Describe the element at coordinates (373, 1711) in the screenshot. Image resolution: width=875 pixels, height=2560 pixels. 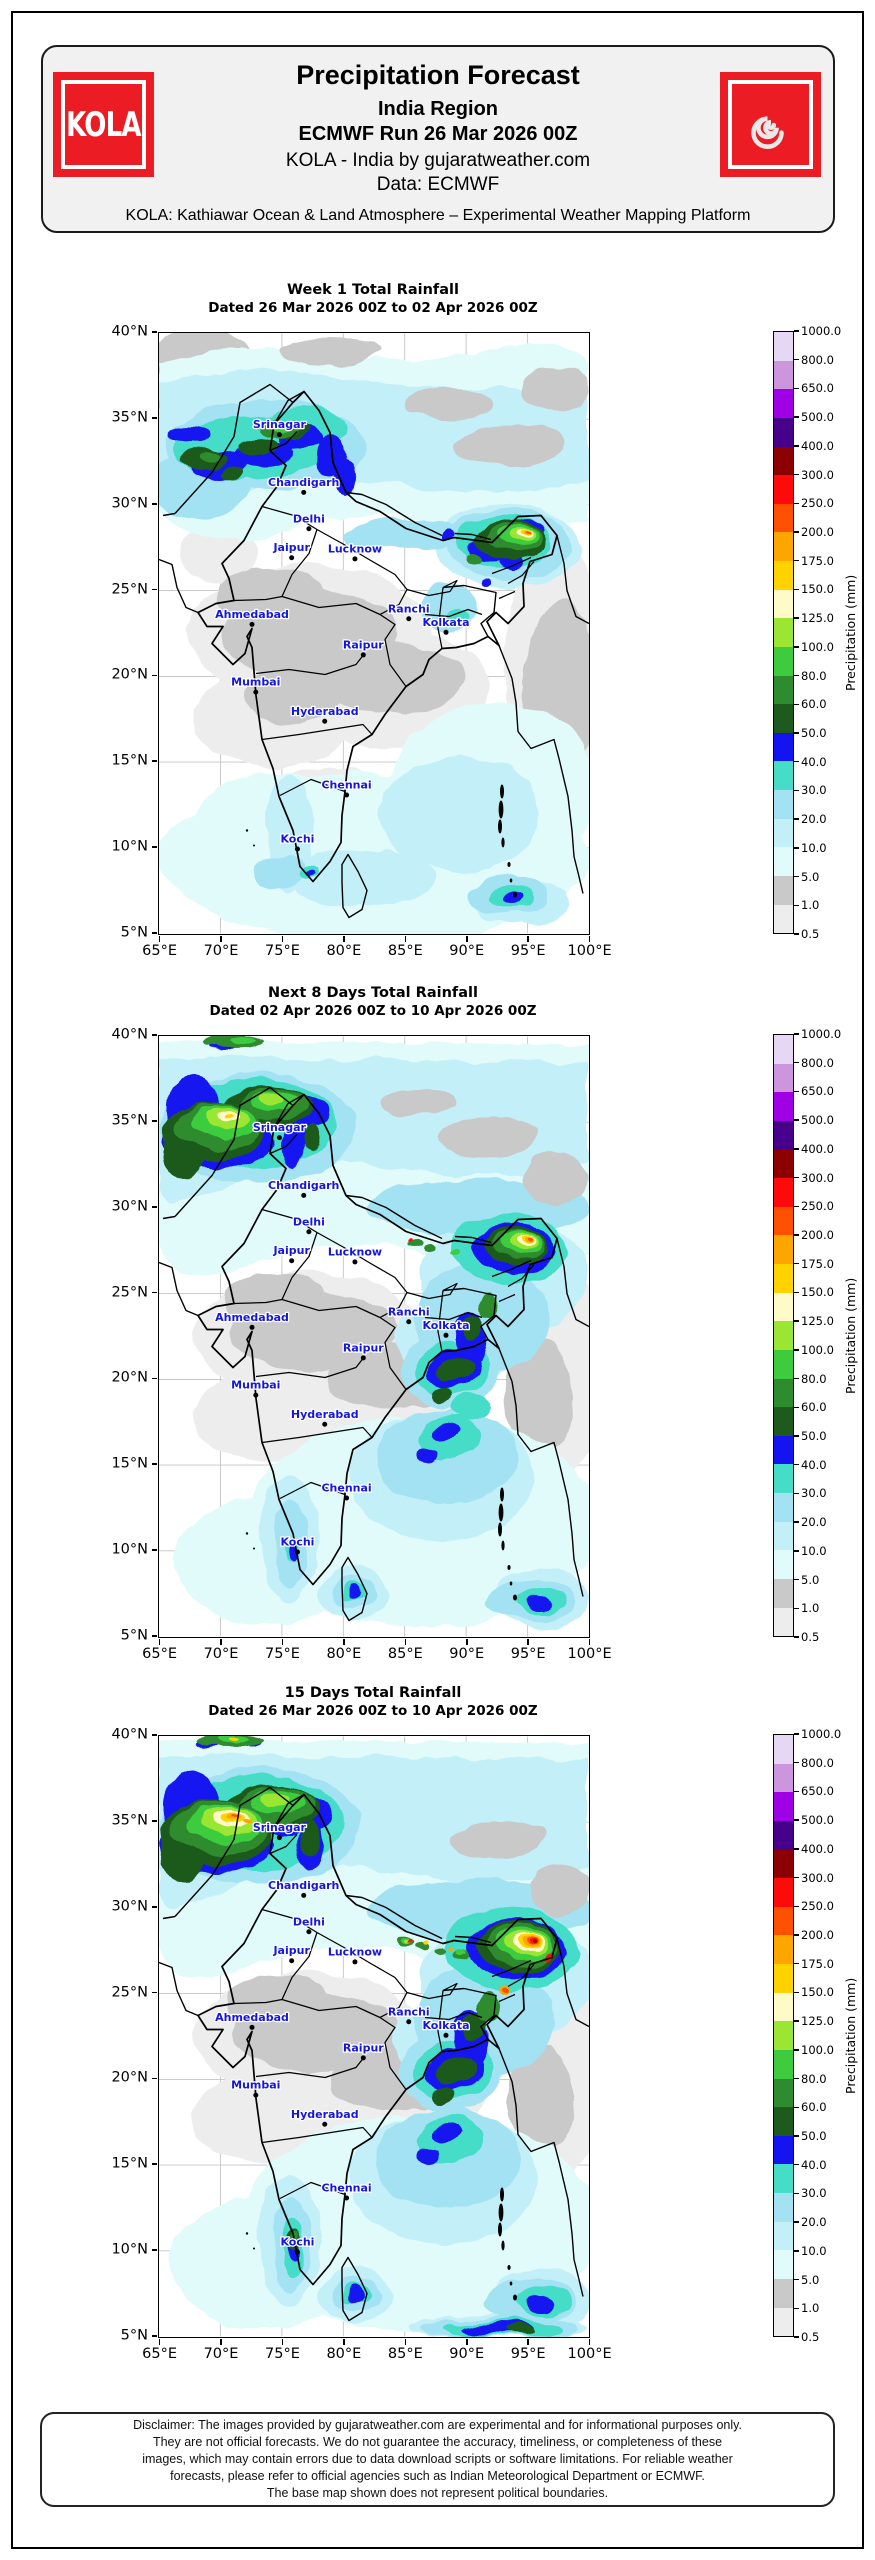
I see `map-subtitle: Dated 26 Mar 2026 00Z to 10 Apr 2026 00Z` at that location.